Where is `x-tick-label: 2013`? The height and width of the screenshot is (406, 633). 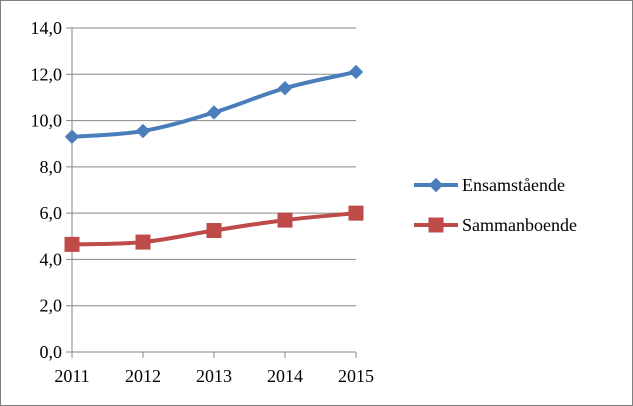 x-tick-label: 2013 is located at coordinates (214, 376).